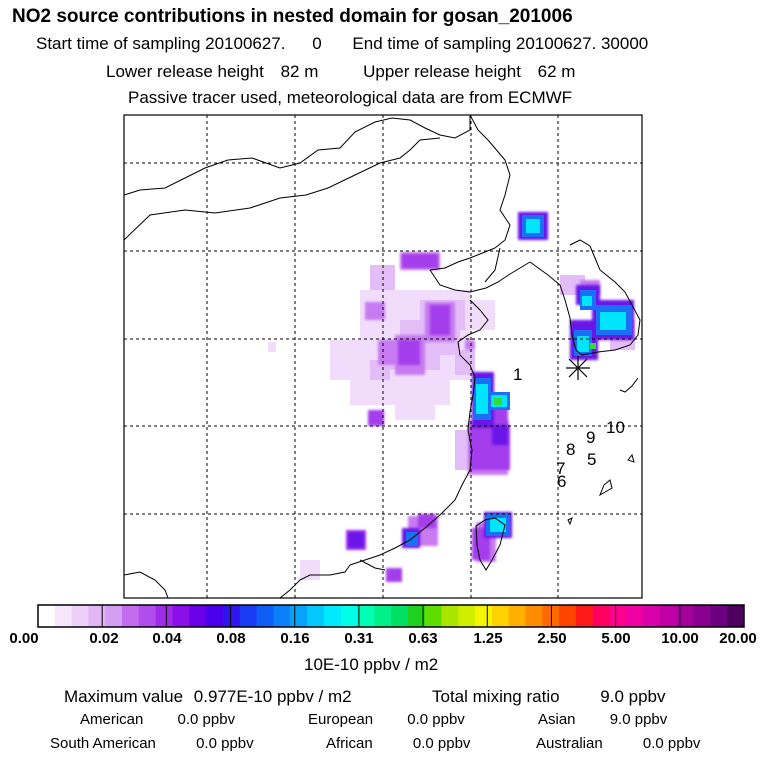 The width and height of the screenshot is (768, 768). I want to click on colorbar-tick: 0.04, so click(167, 638).